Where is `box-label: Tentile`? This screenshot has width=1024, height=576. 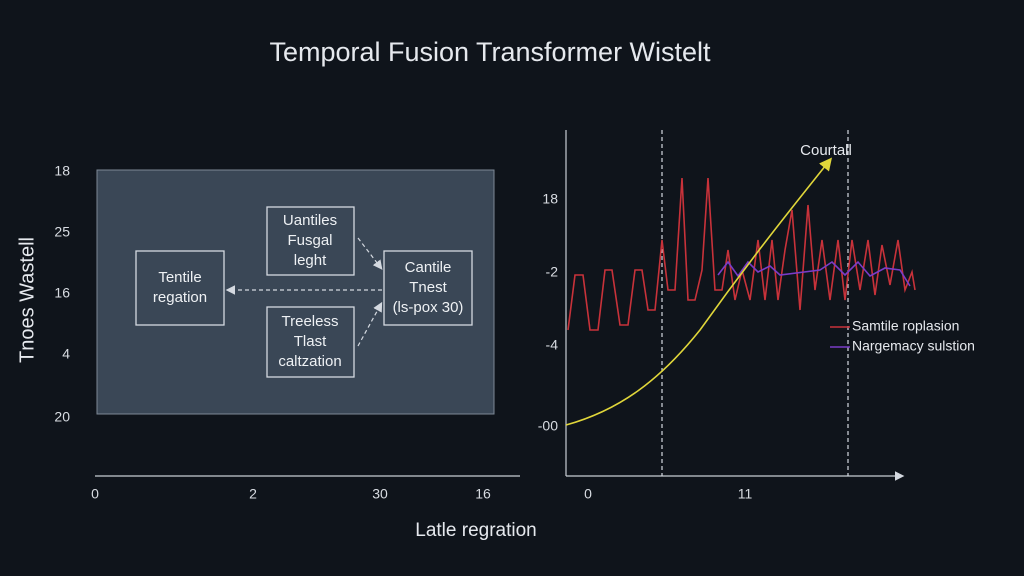 box-label: Tentile is located at coordinates (179, 277).